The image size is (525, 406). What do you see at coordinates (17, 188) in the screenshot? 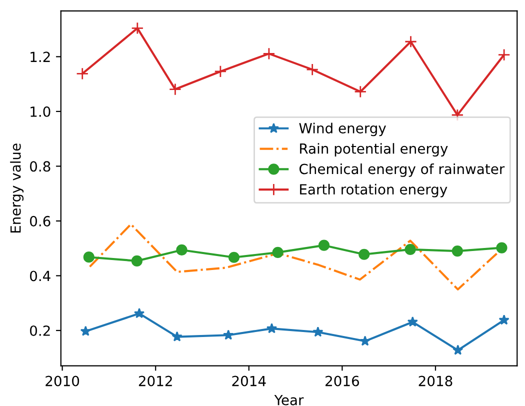
I see `y-axis-title: Energy value` at bounding box center [17, 188].